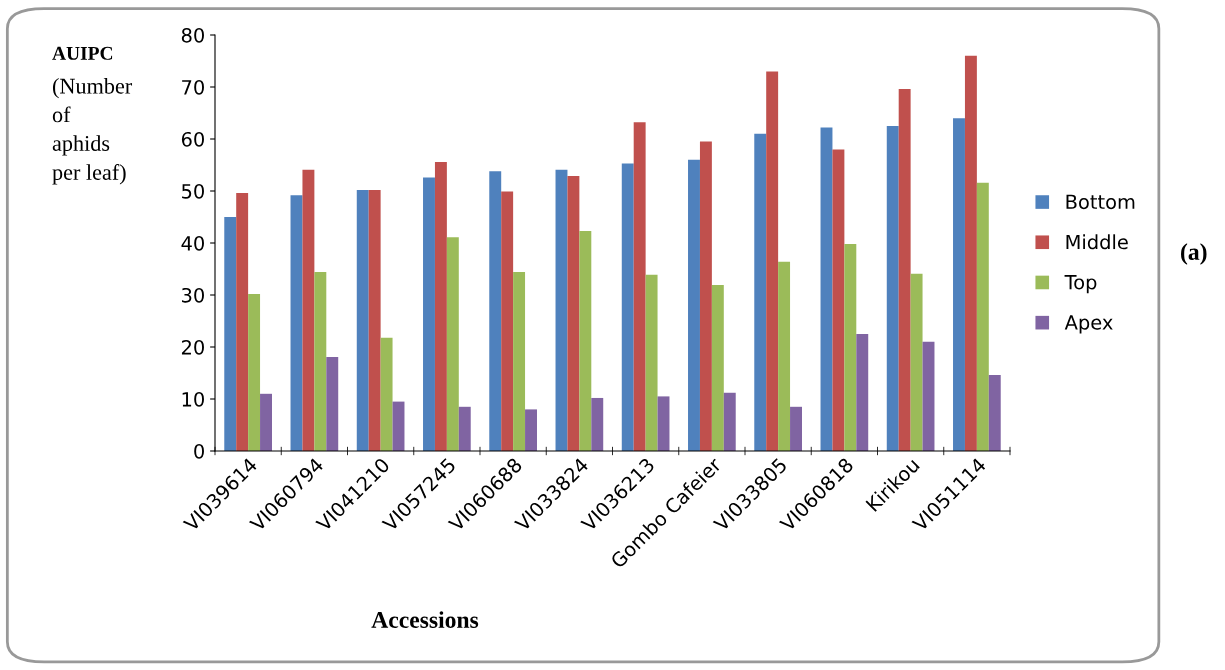 The image size is (1225, 670). I want to click on y-tick-label: 10, so click(193, 399).